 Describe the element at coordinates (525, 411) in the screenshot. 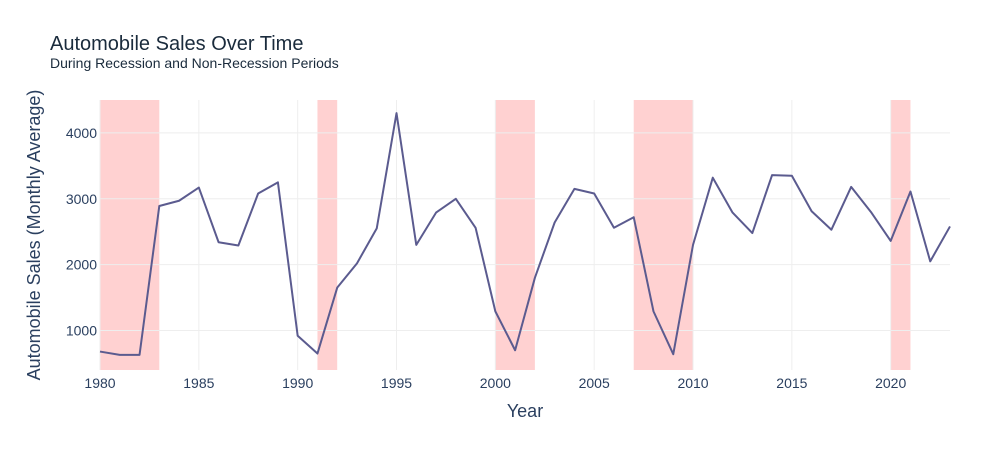

I see `x-axis-title: Year` at that location.